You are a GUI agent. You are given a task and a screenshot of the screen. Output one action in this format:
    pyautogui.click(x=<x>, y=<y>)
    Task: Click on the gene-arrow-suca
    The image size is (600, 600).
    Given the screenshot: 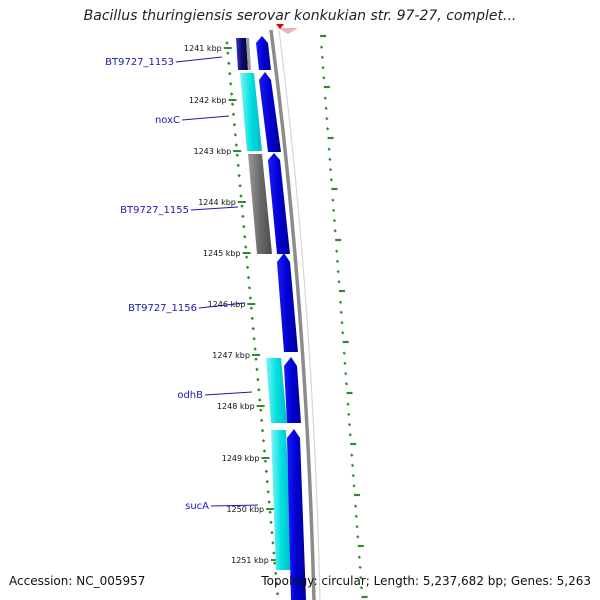 What is the action you would take?
    pyautogui.click(x=296, y=514)
    